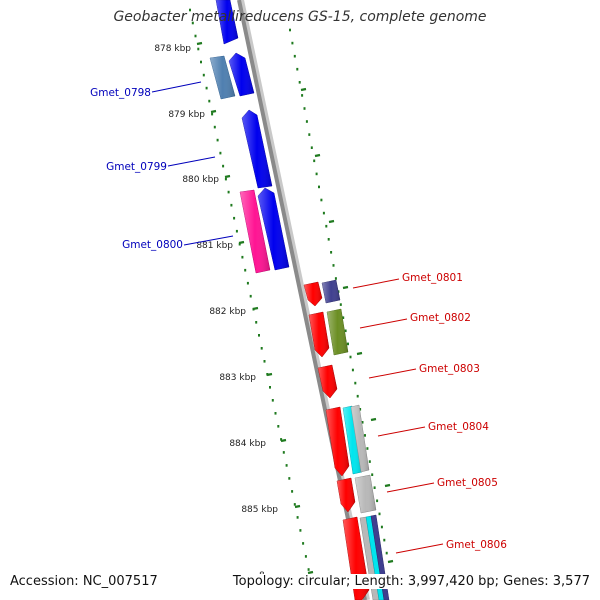 This screenshot has width=600, height=600. I want to click on feature-slateblue-1-shade, so click(331, 291).